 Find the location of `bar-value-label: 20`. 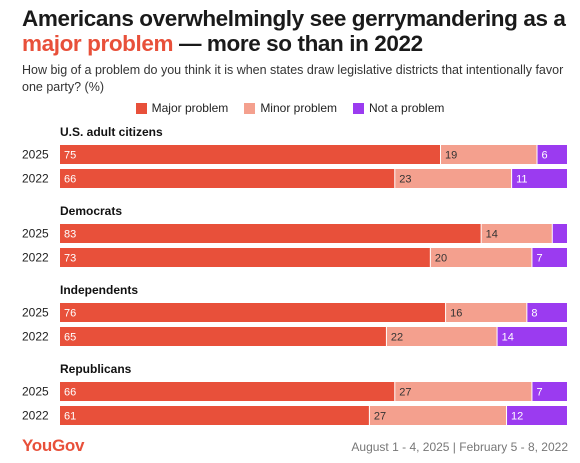

bar-value-label: 20 is located at coordinates (441, 259).